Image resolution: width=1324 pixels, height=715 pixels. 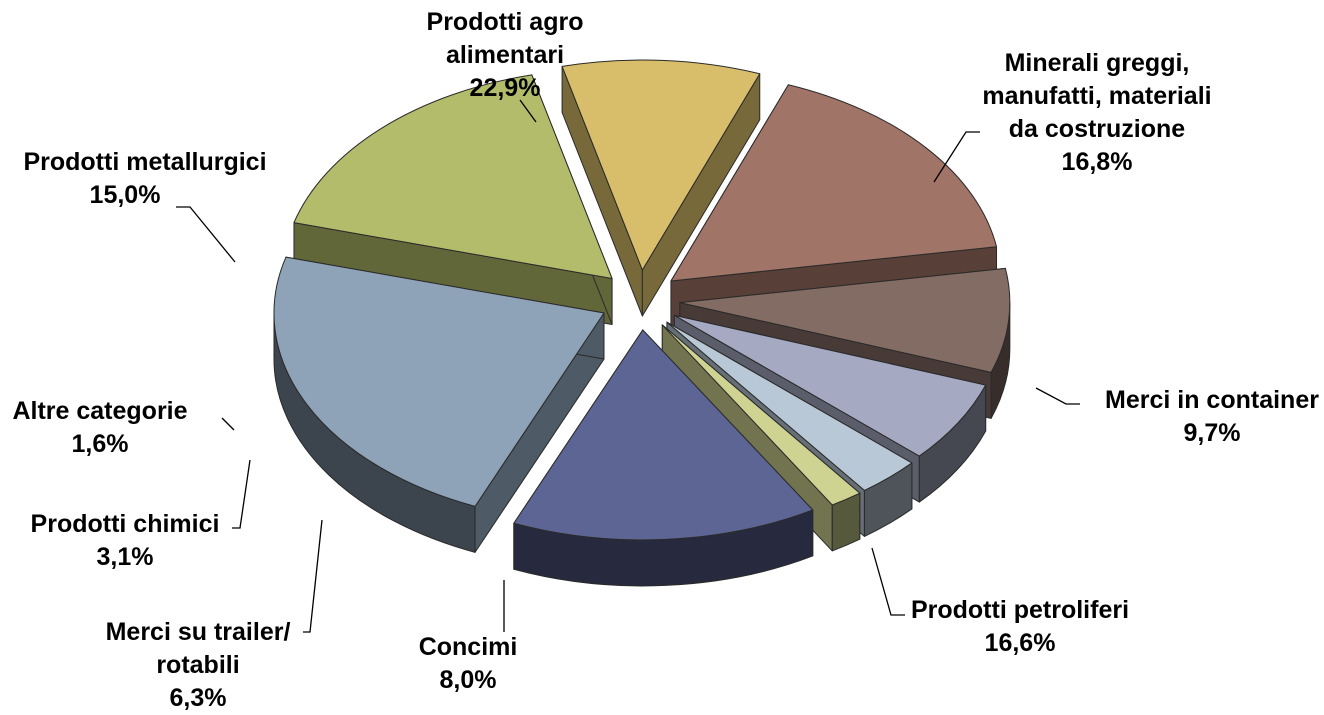 I want to click on slice-top-concimi, so click(x=845, y=320).